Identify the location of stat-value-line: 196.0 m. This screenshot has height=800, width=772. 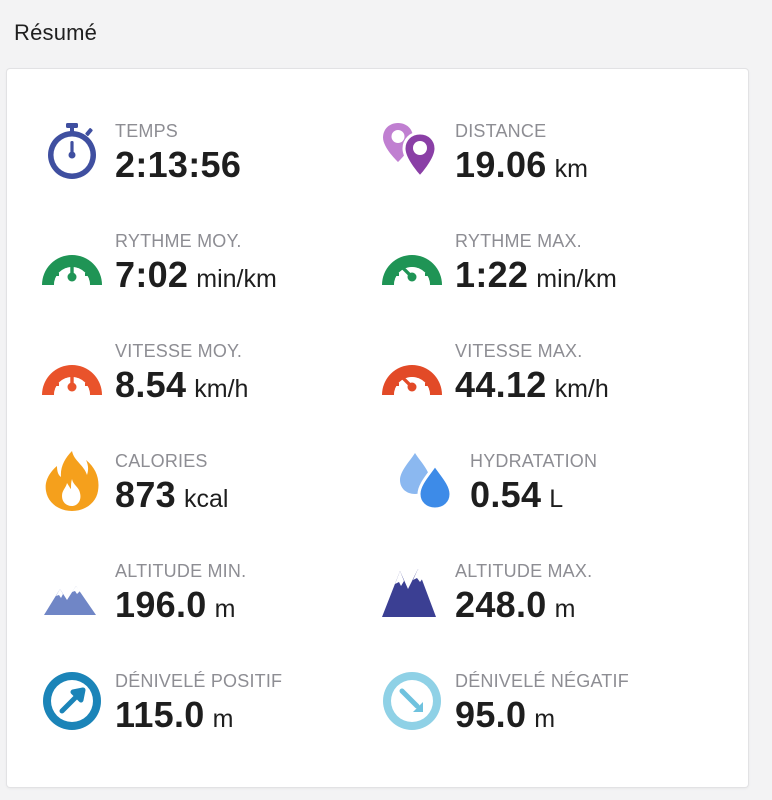
(175, 605).